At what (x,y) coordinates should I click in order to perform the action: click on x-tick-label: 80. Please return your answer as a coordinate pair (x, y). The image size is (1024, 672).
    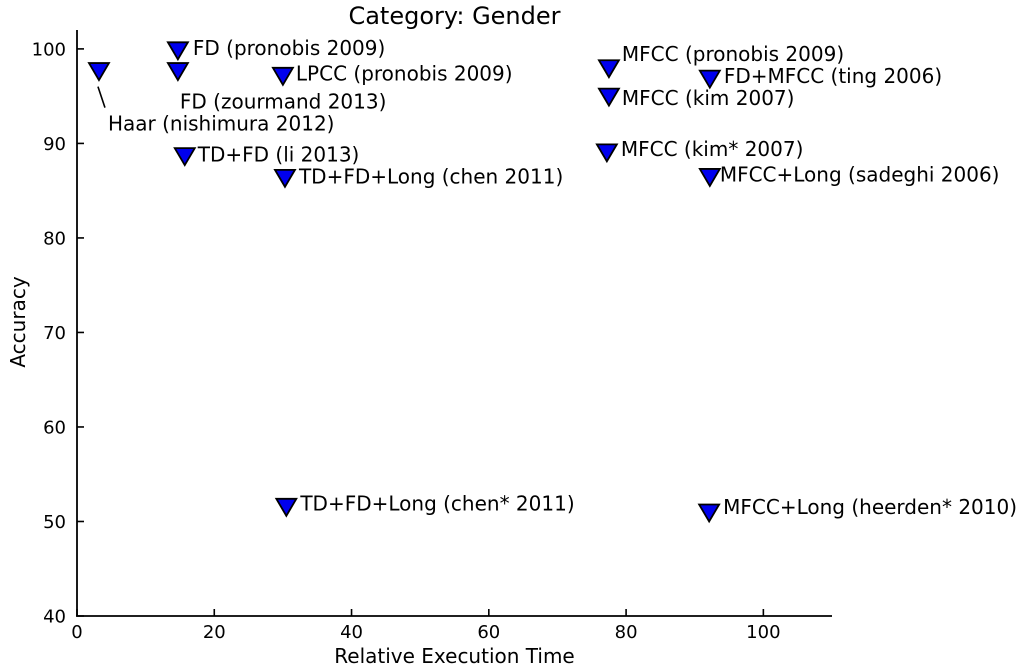
    Looking at the image, I should click on (626, 632).